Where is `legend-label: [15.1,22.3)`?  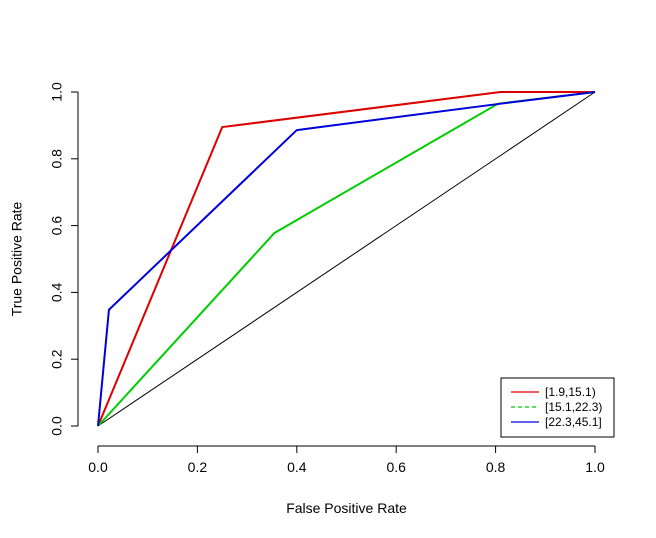
legend-label: [15.1,22.3) is located at coordinates (573, 407).